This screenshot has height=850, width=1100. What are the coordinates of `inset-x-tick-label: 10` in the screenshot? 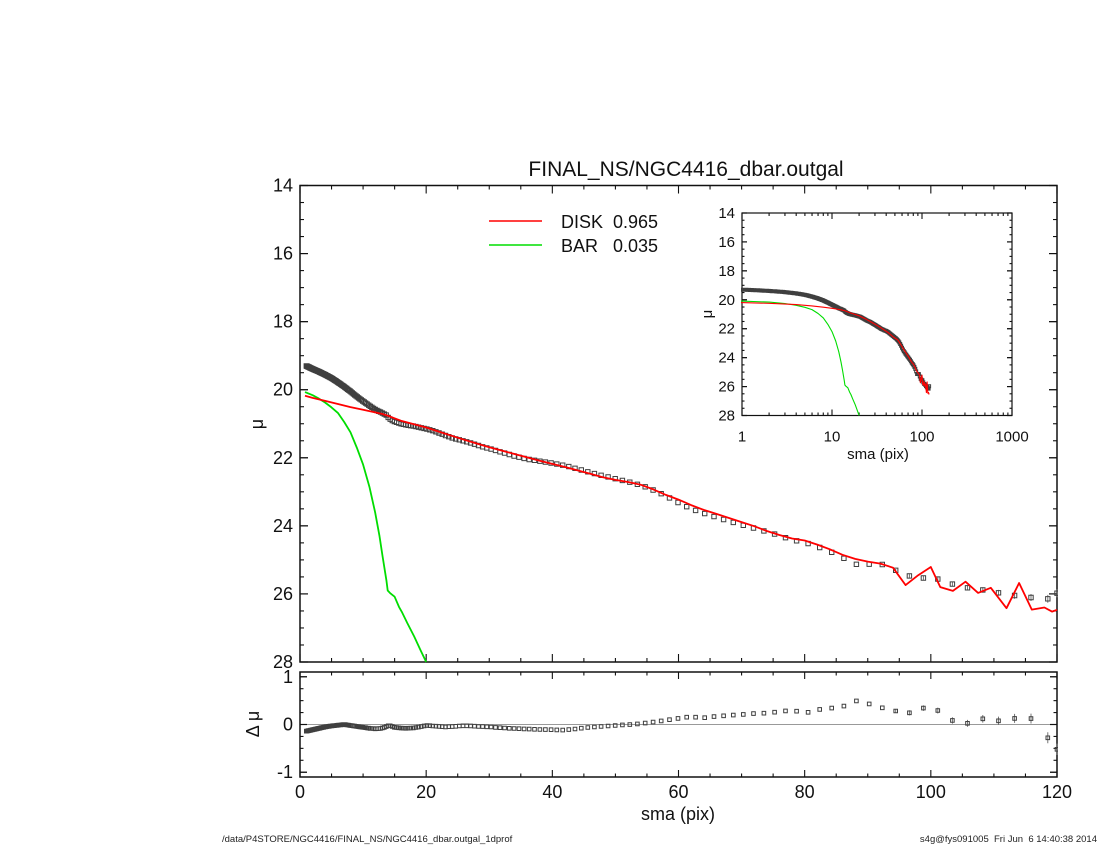 It's located at (832, 437).